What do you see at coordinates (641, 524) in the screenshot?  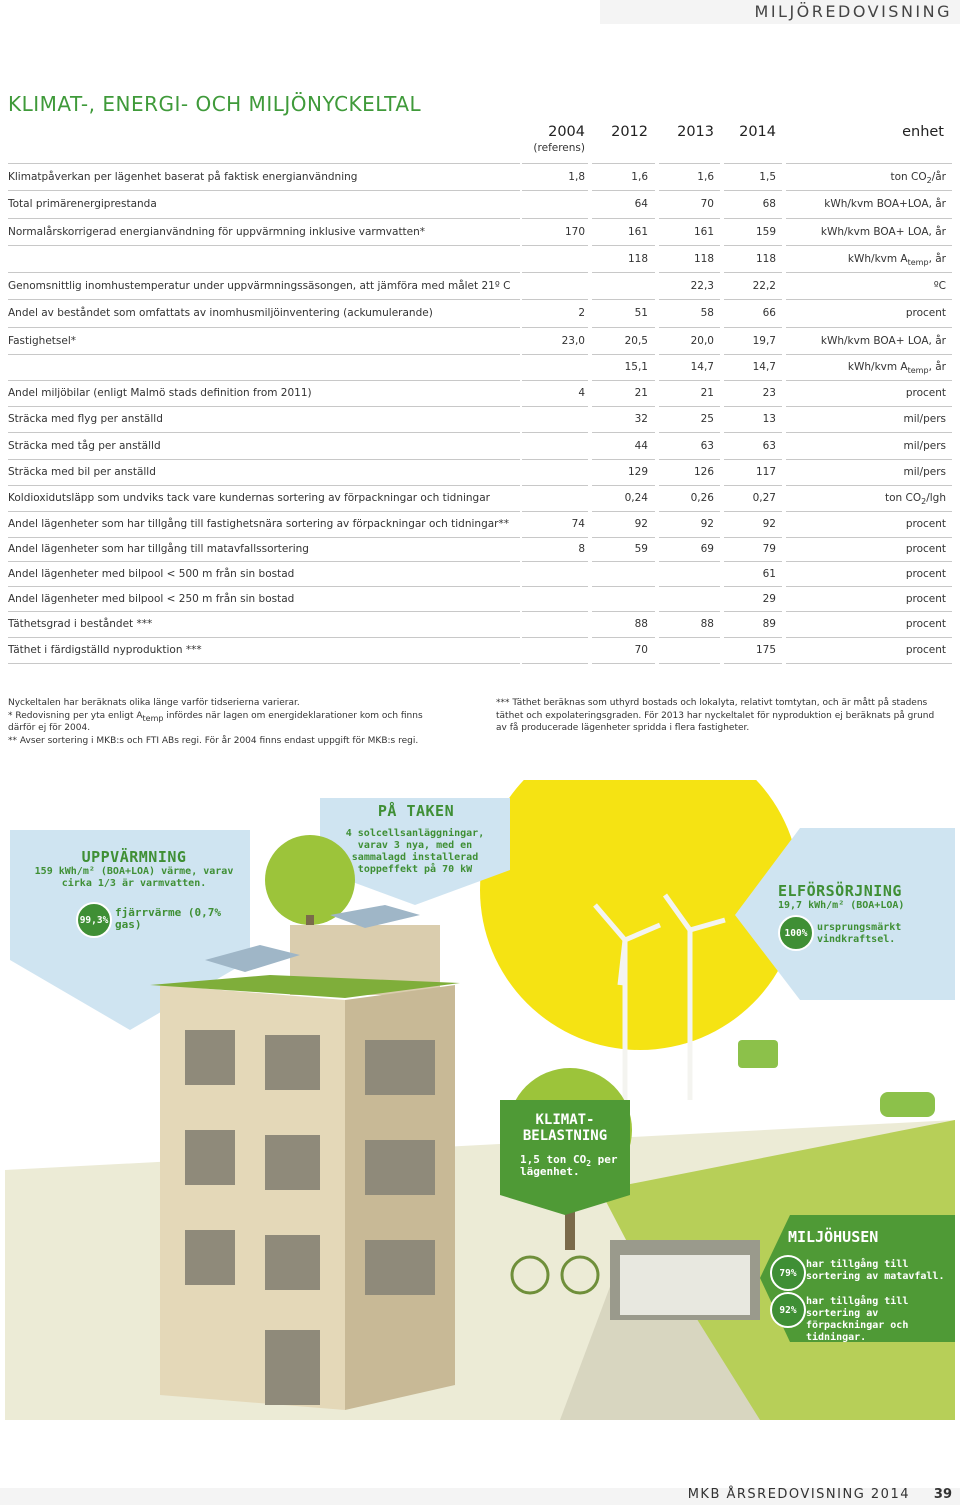 I see `value-cell: 92` at bounding box center [641, 524].